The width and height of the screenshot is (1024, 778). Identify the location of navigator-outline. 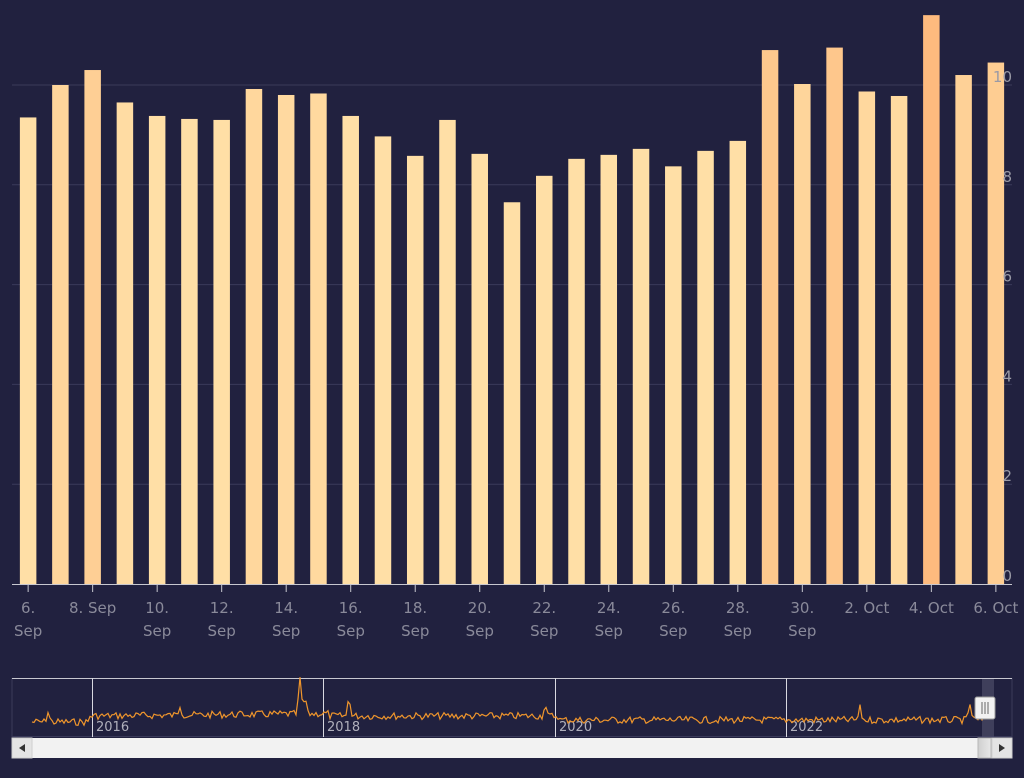
(512, 707).